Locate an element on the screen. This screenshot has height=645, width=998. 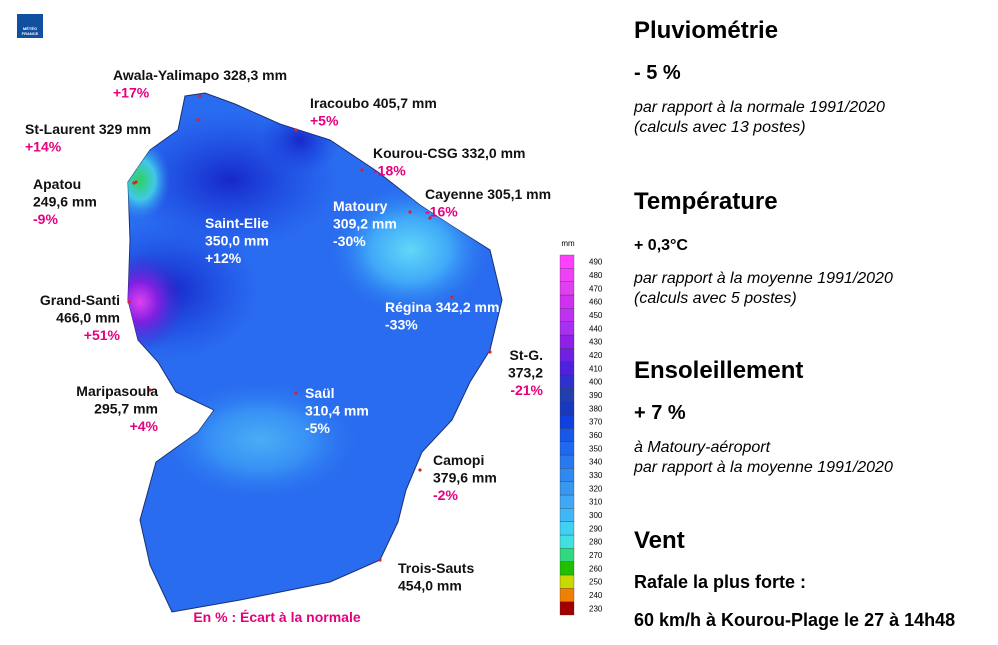
scale-label: 300 is located at coordinates (596, 515).